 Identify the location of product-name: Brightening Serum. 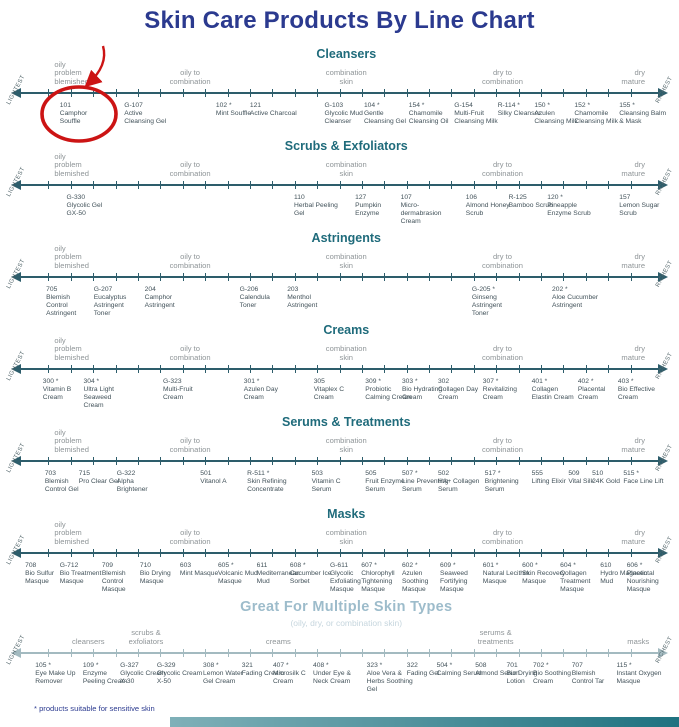
(501, 486).